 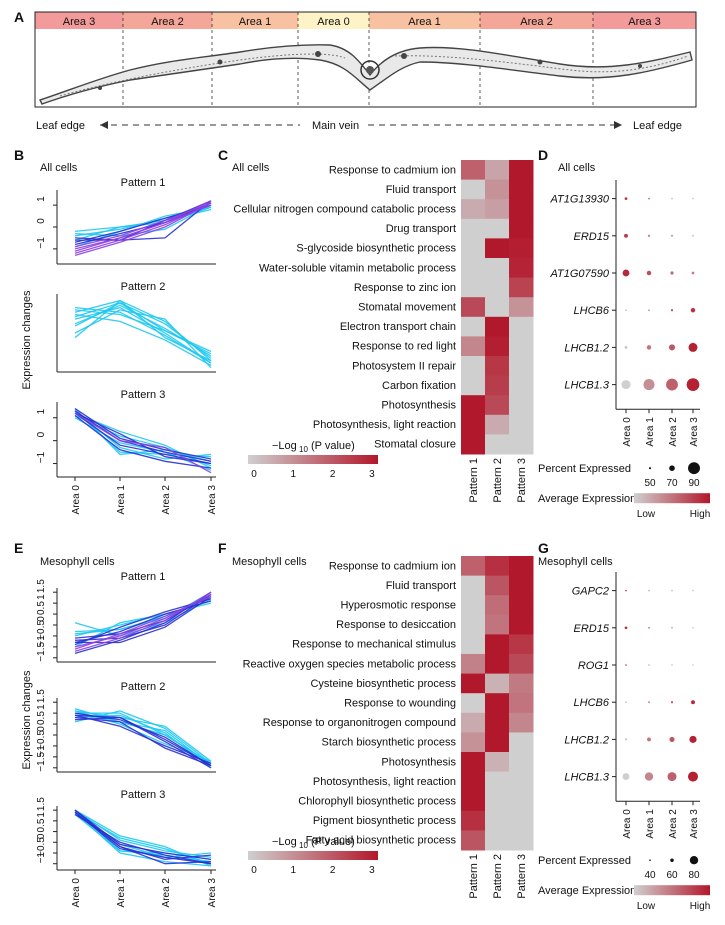 I want to click on row-label: Photosynthesis, light reaction, so click(x=384, y=782).